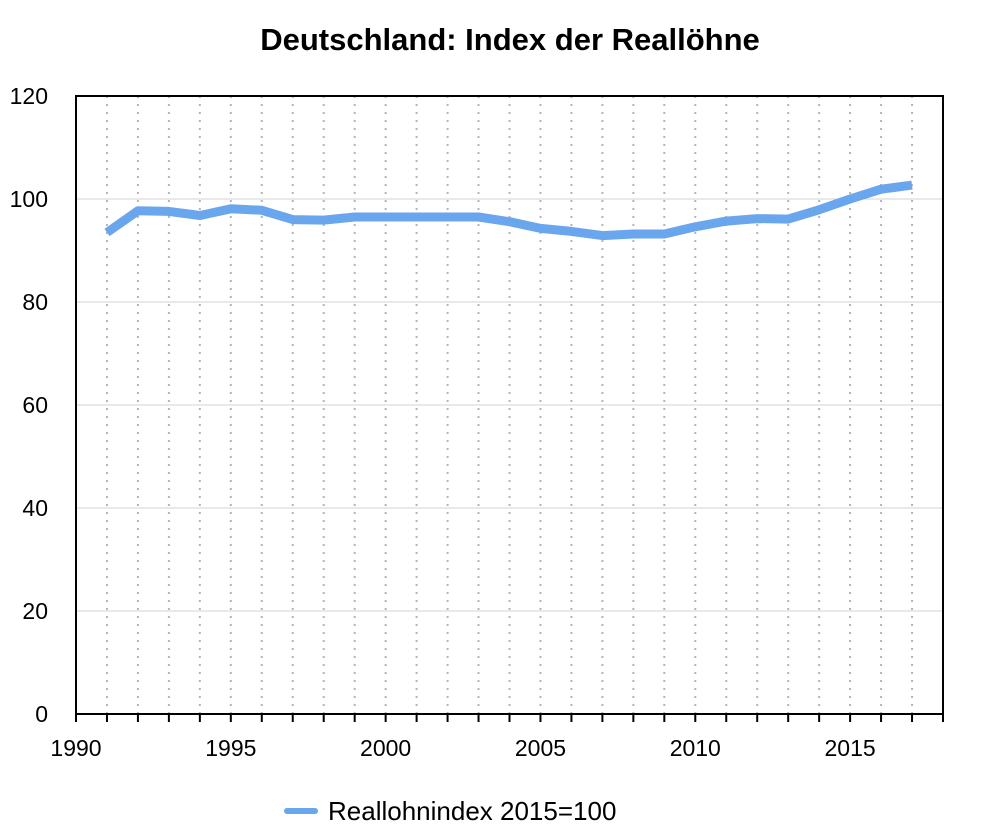  Describe the element at coordinates (472, 810) in the screenshot. I see `legend-label: Reallohnindex 2015=100` at that location.